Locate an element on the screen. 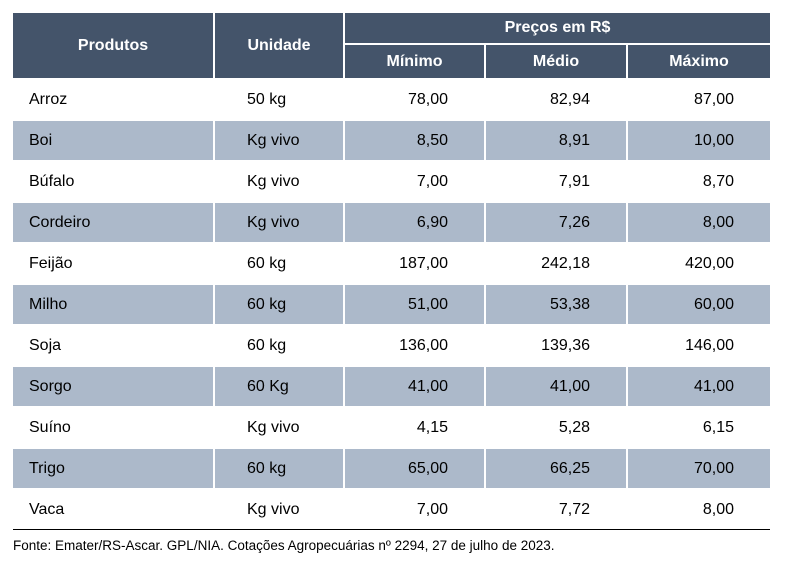 This screenshot has height=561, width=792. table-row: Milho 60 kg 51,00 53,38 60,00 is located at coordinates (391, 303).